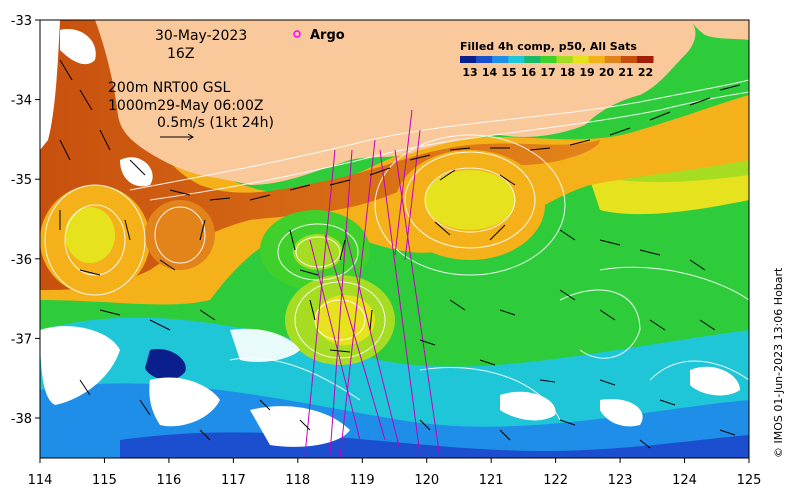  What do you see at coordinates (21, 21) in the screenshot?
I see `lat-tick-label: -33` at bounding box center [21, 21].